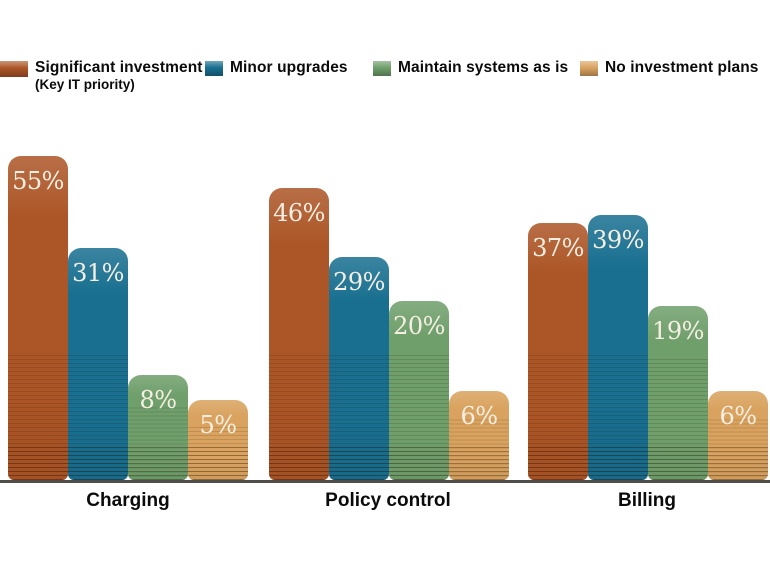 The image size is (770, 573). Describe the element at coordinates (38, 318) in the screenshot. I see `bar-significant-investment-key-it-priority-charging: 55%` at that location.